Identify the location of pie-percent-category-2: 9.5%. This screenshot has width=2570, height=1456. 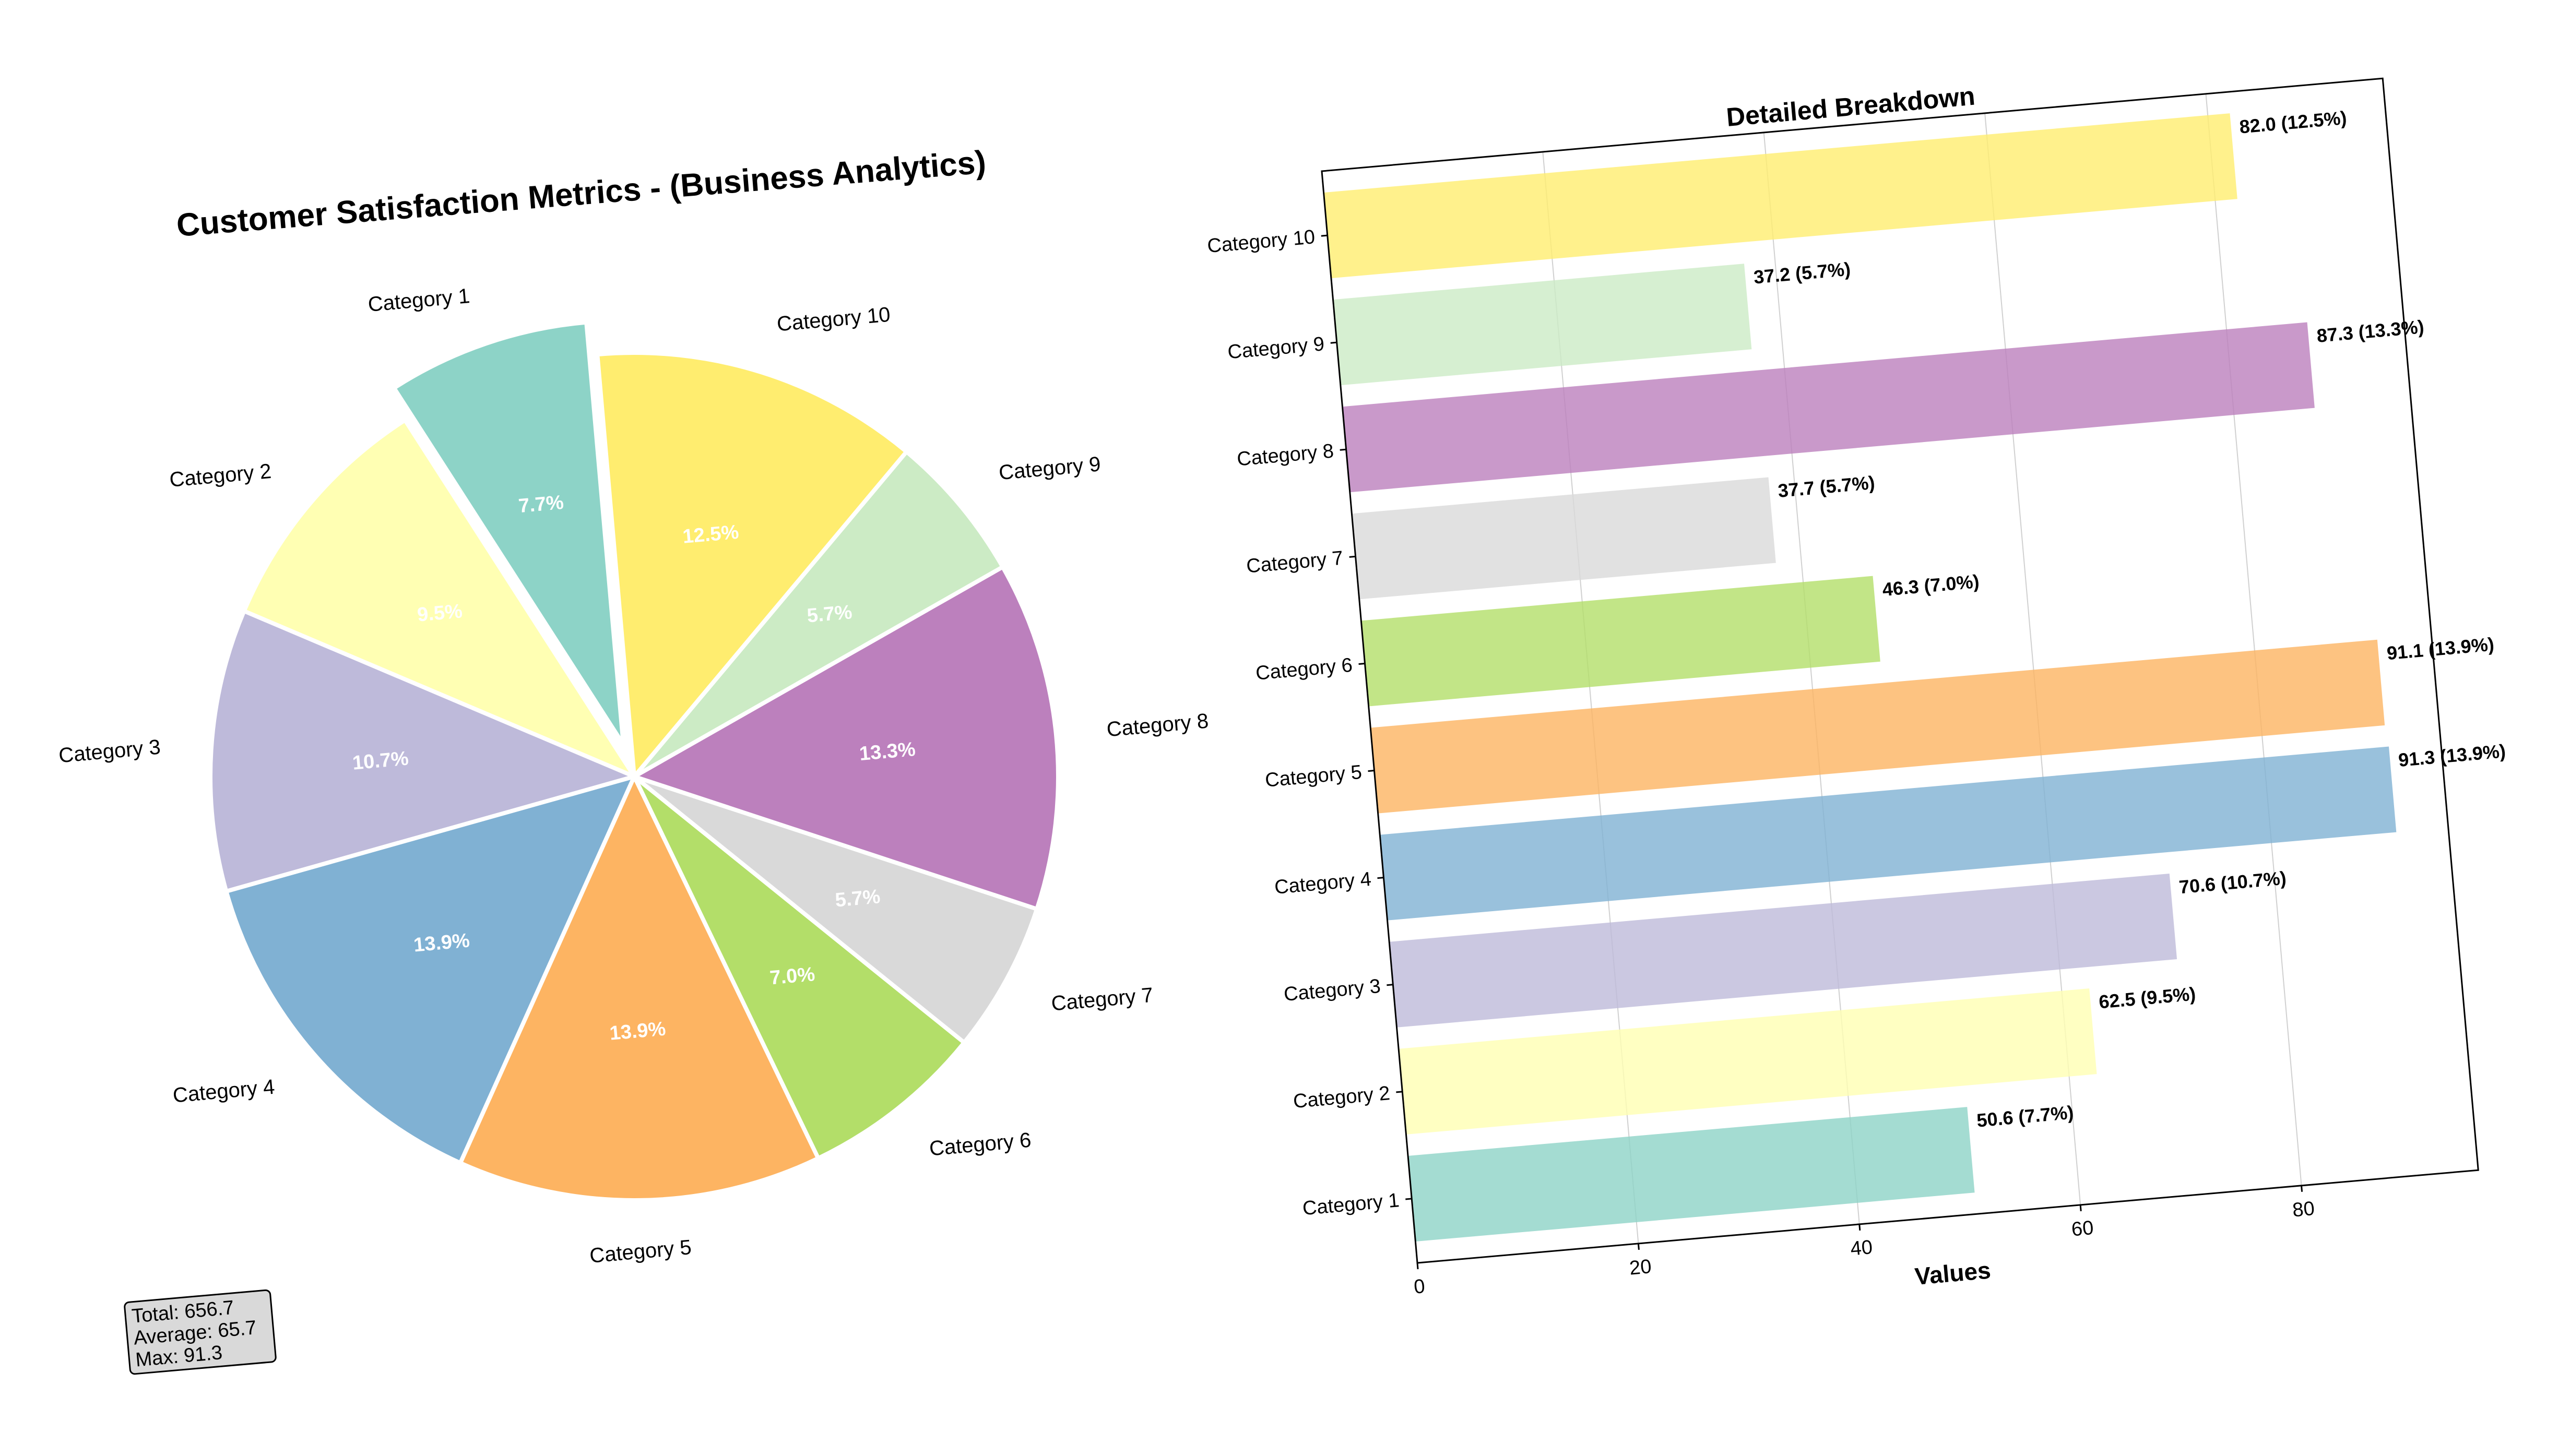
(440, 613).